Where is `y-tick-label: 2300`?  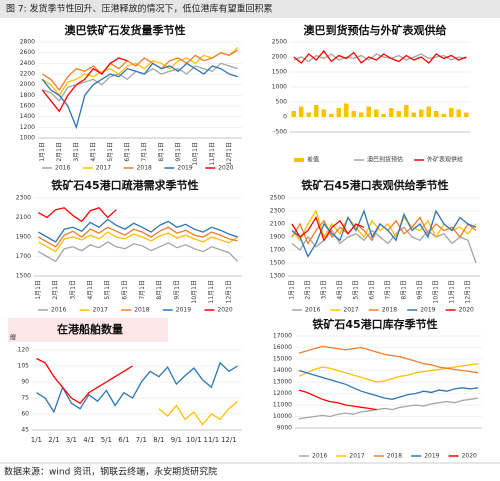
y-tick-label: 2300 is located at coordinates (277, 211).